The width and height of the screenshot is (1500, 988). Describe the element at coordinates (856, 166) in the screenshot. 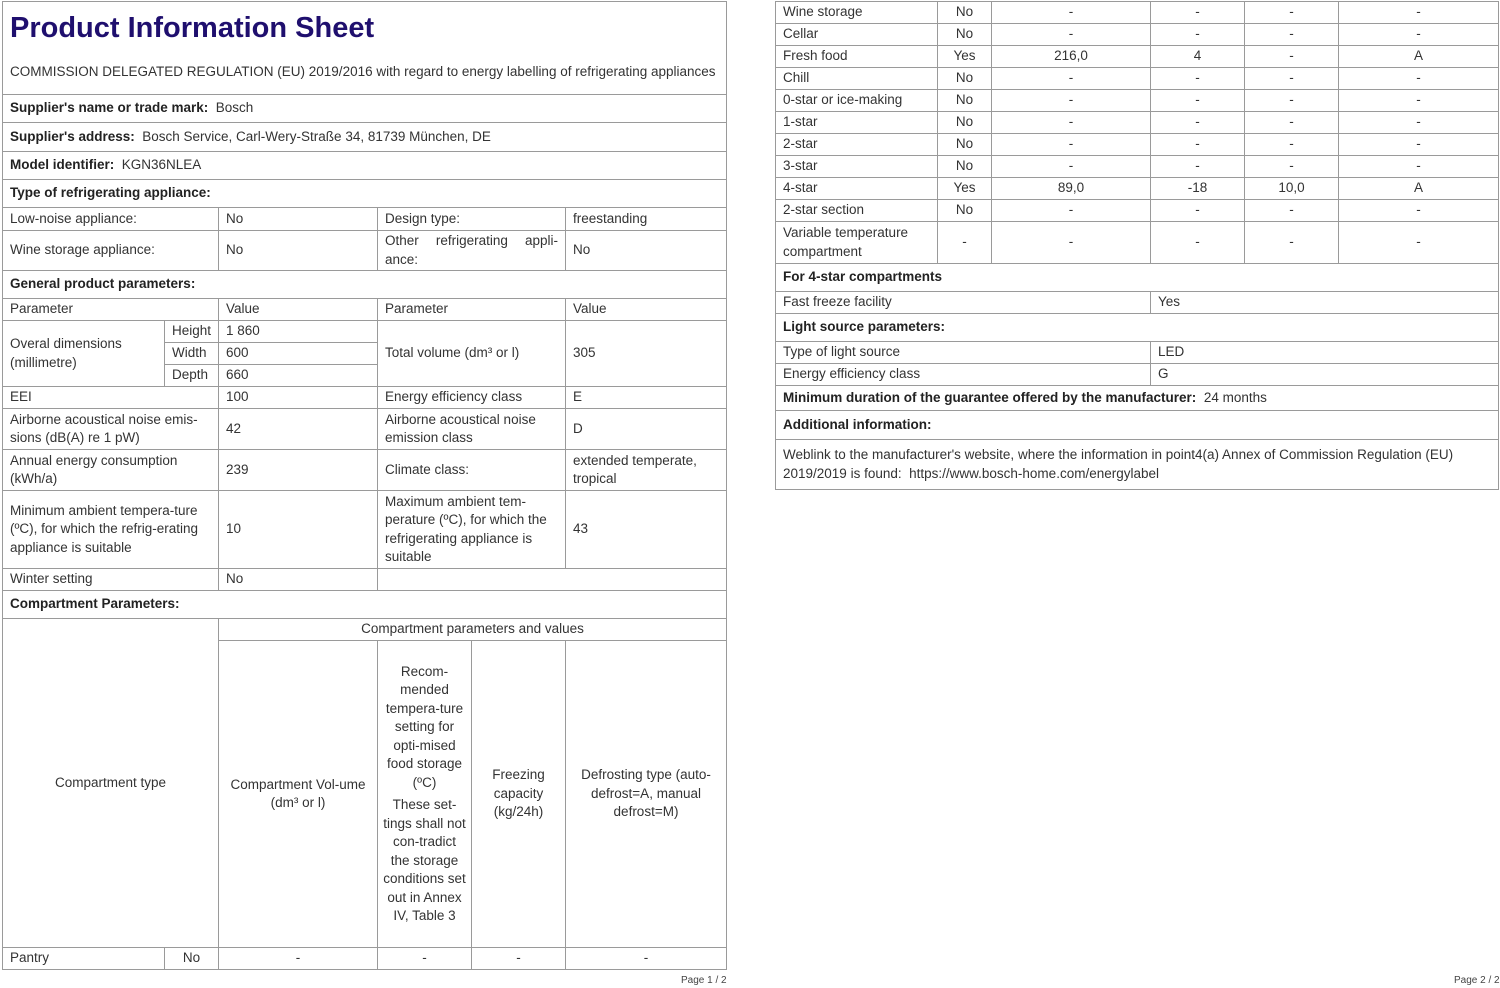

I see `compartment-name: 3-star` at that location.